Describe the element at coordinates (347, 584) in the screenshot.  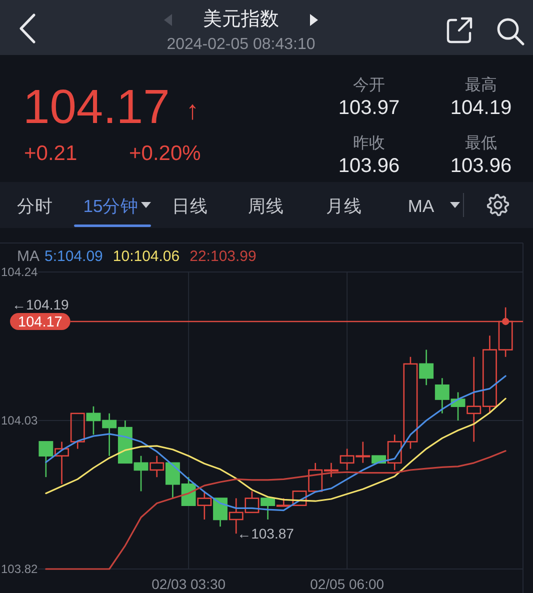
I see `x-tick-label: 02/05 06:00` at that location.